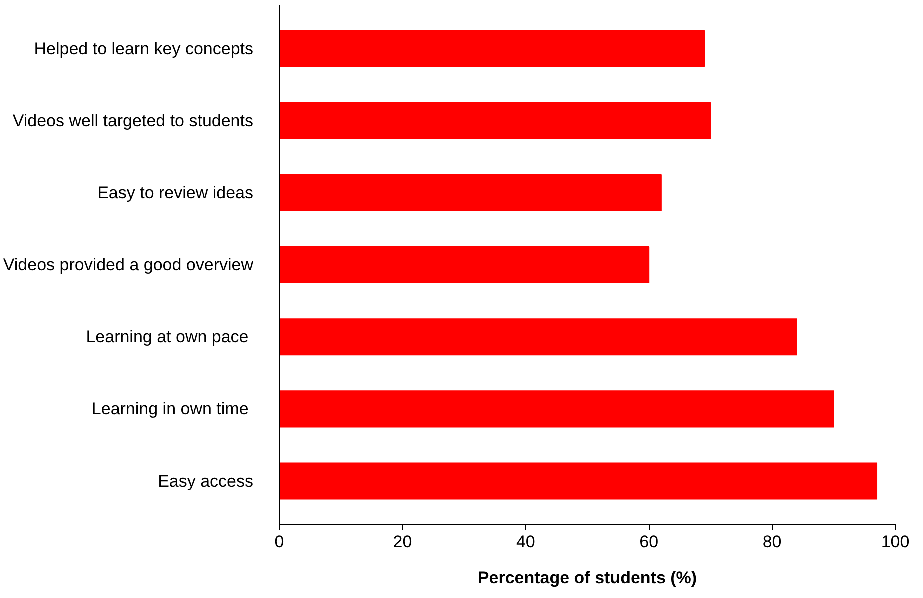 This screenshot has height=598, width=923. I want to click on x-tick-label: 0, so click(279, 542).